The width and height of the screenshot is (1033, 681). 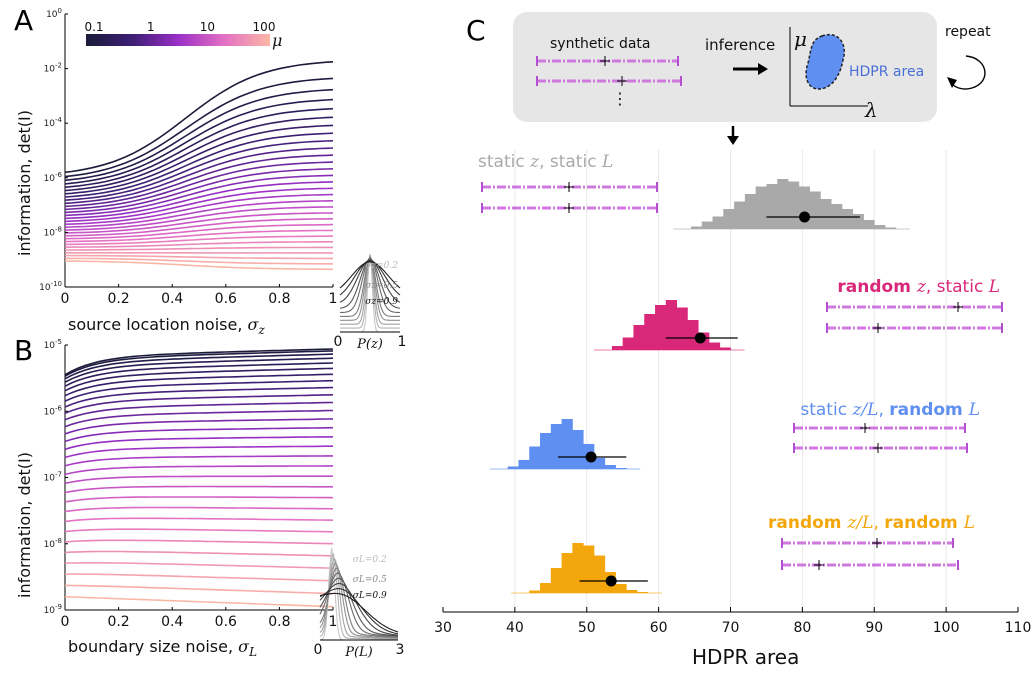 I want to click on panel-c-xtick-label: 60, so click(x=659, y=628).